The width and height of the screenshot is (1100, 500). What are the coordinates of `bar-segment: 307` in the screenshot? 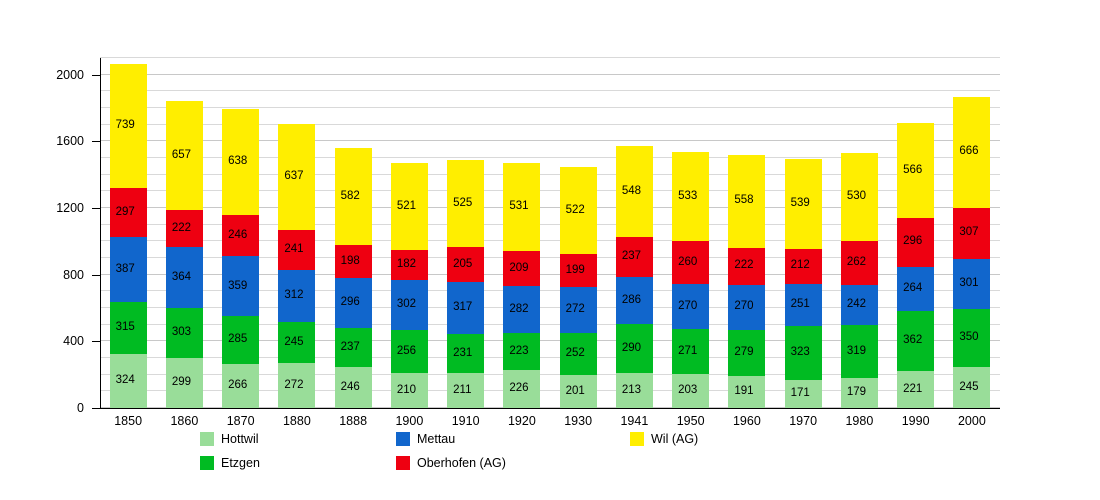 It's located at (972, 233).